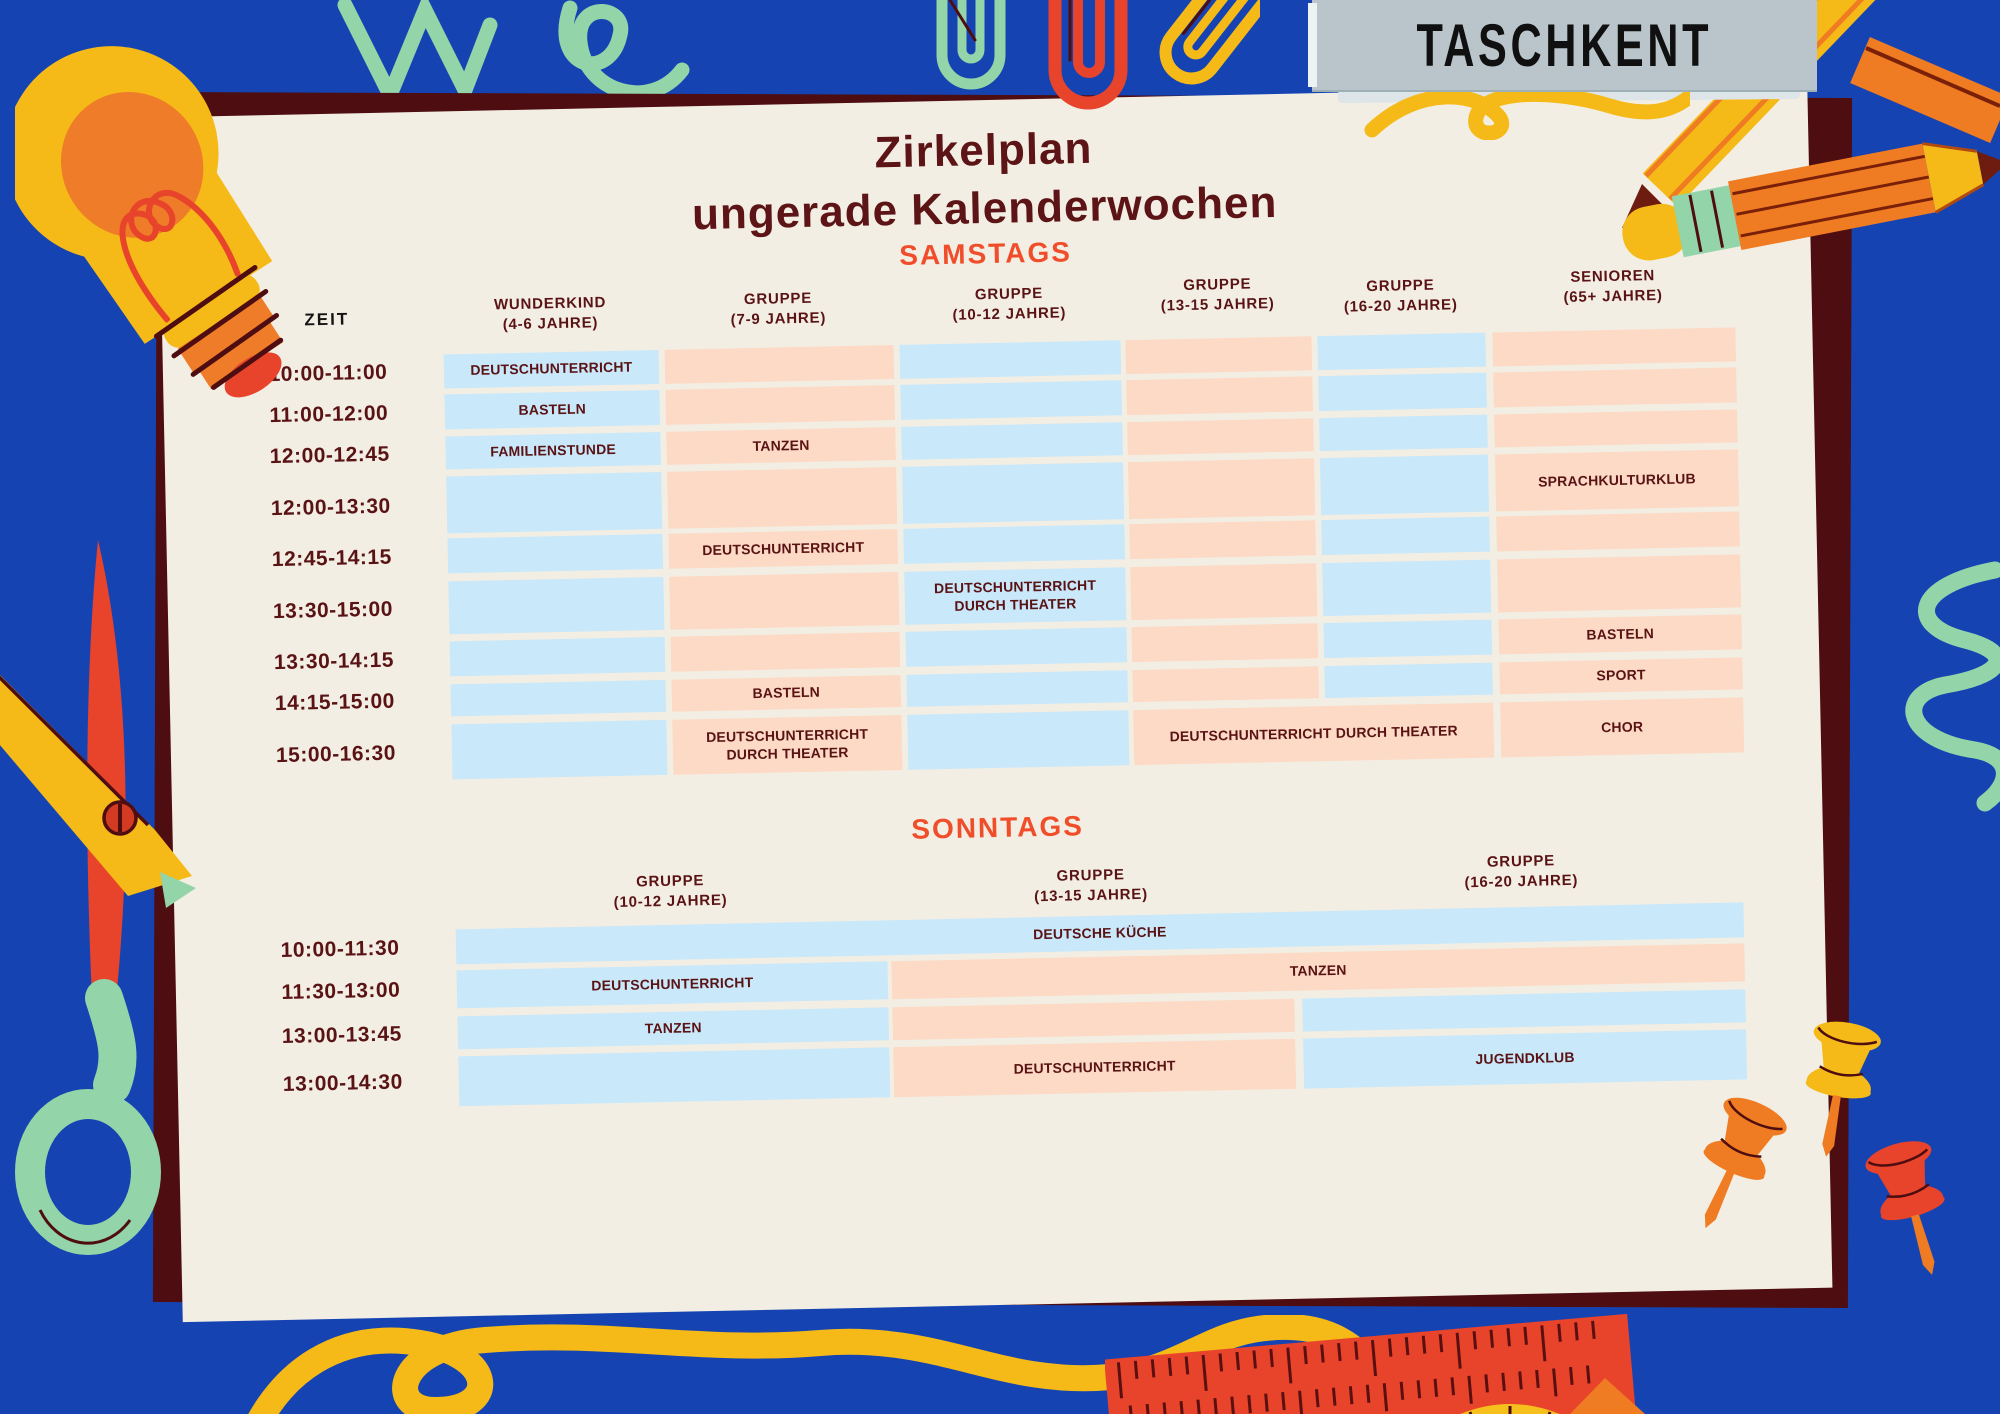 This screenshot has width=2000, height=1414. I want to click on time-label: 10:00-11:00, so click(328, 373).